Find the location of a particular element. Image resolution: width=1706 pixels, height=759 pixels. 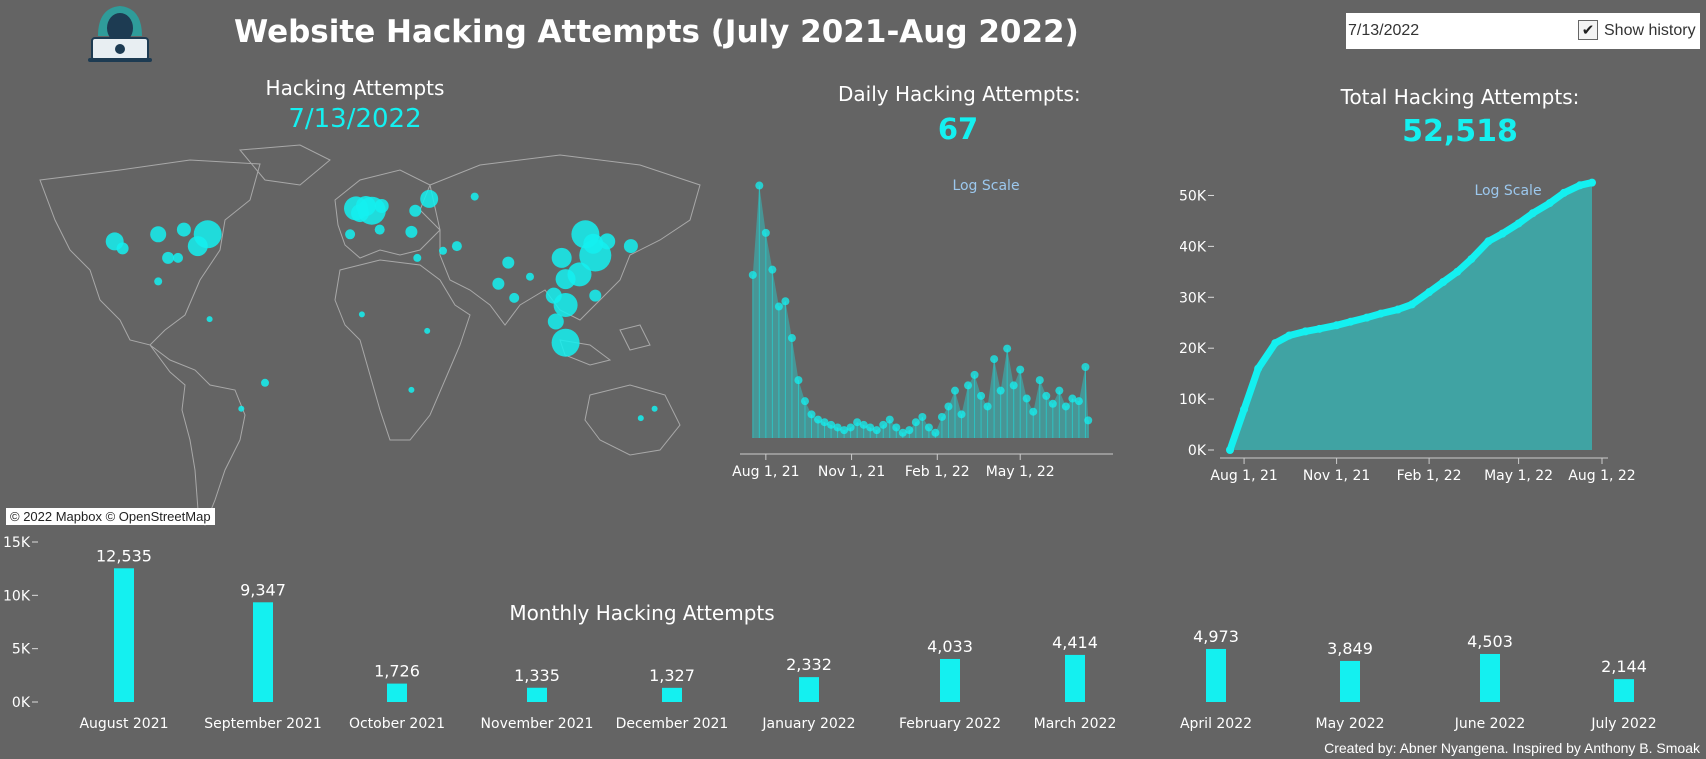

date-filter-value: 7/13/2022 is located at coordinates (1384, 30).